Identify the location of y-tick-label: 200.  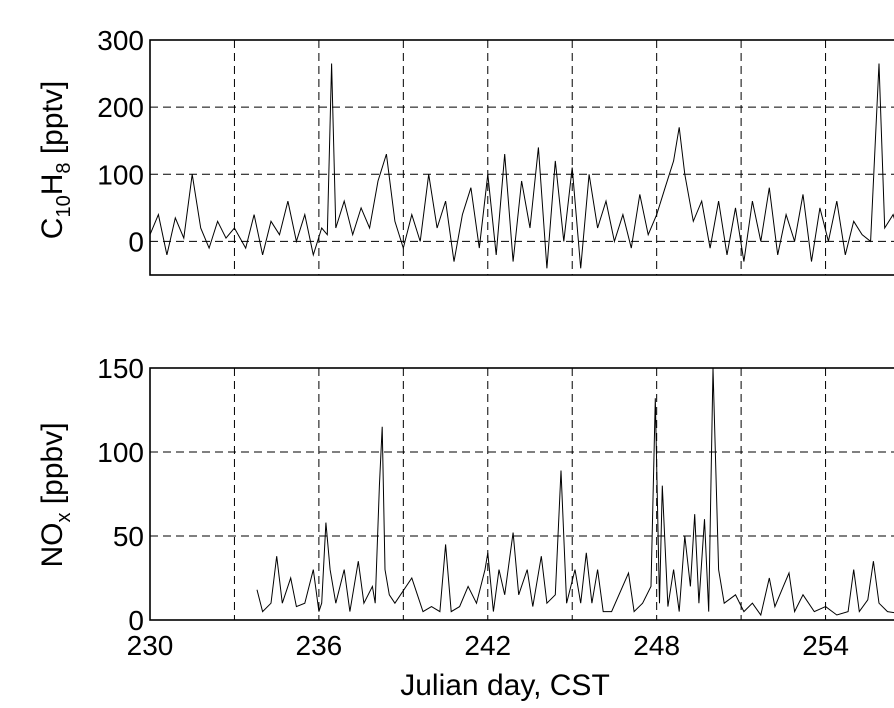
(120, 107).